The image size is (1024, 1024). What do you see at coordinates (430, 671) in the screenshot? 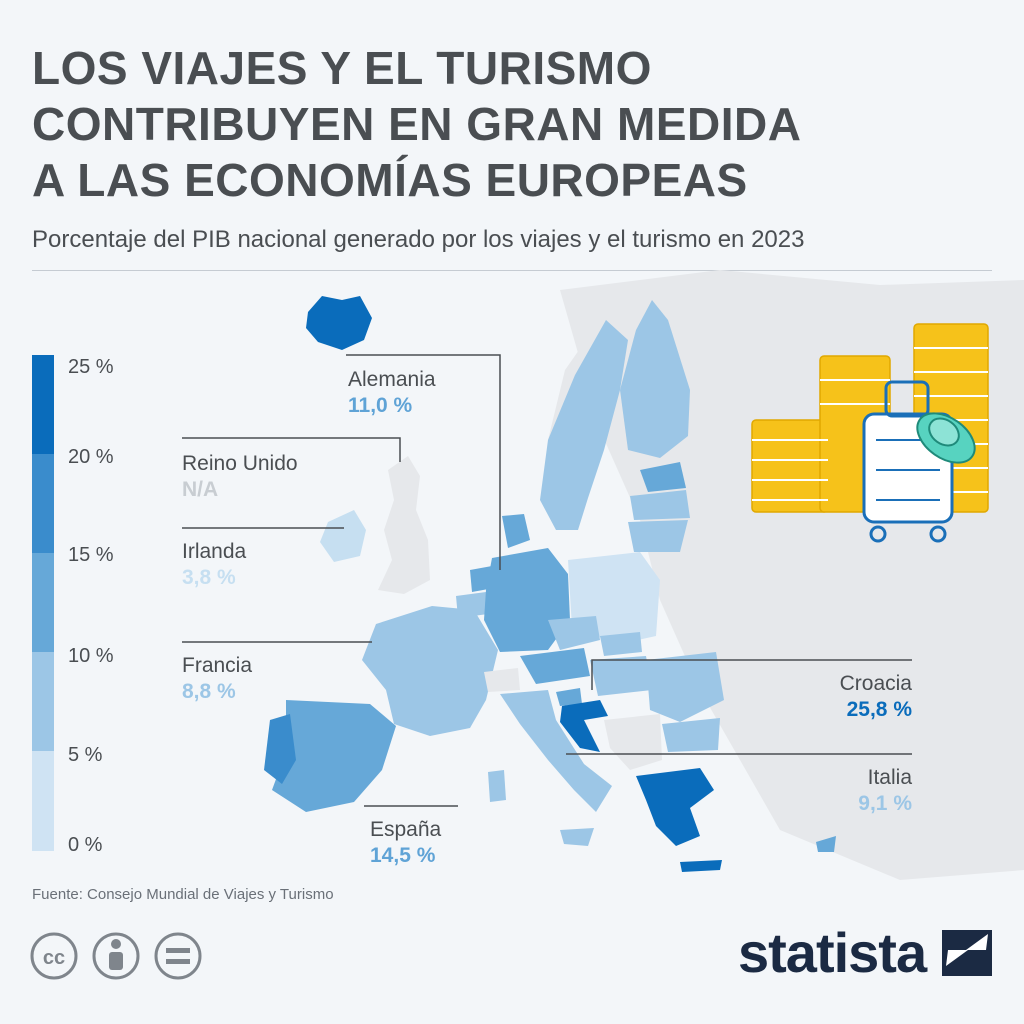
I see `region-france` at bounding box center [430, 671].